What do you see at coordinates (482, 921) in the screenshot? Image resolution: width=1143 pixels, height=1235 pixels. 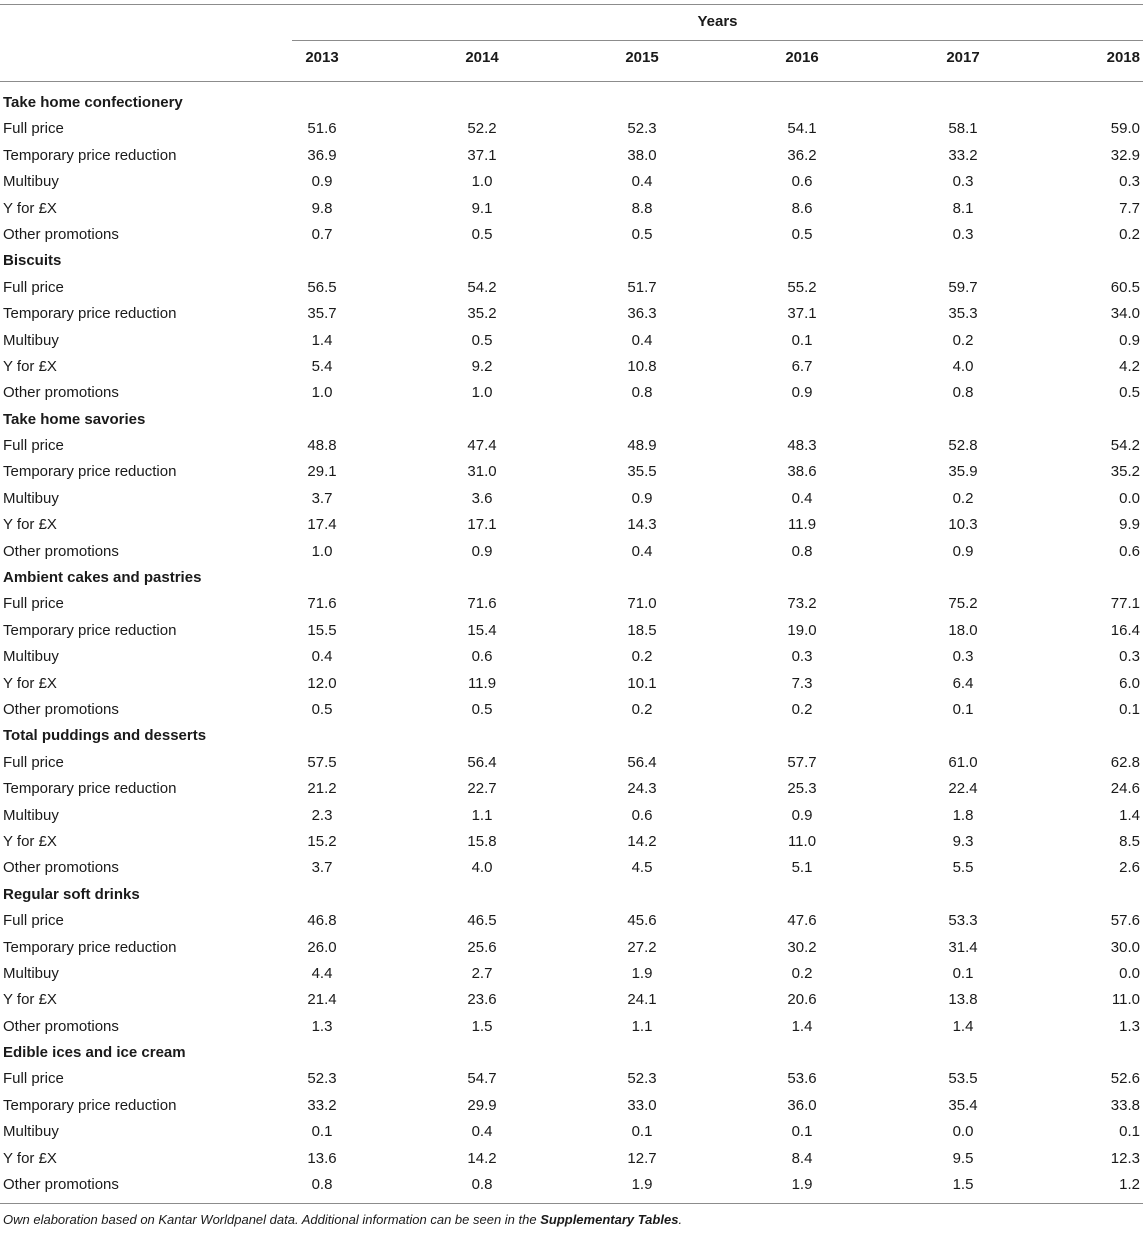 I see `table-cell: 46.5` at bounding box center [482, 921].